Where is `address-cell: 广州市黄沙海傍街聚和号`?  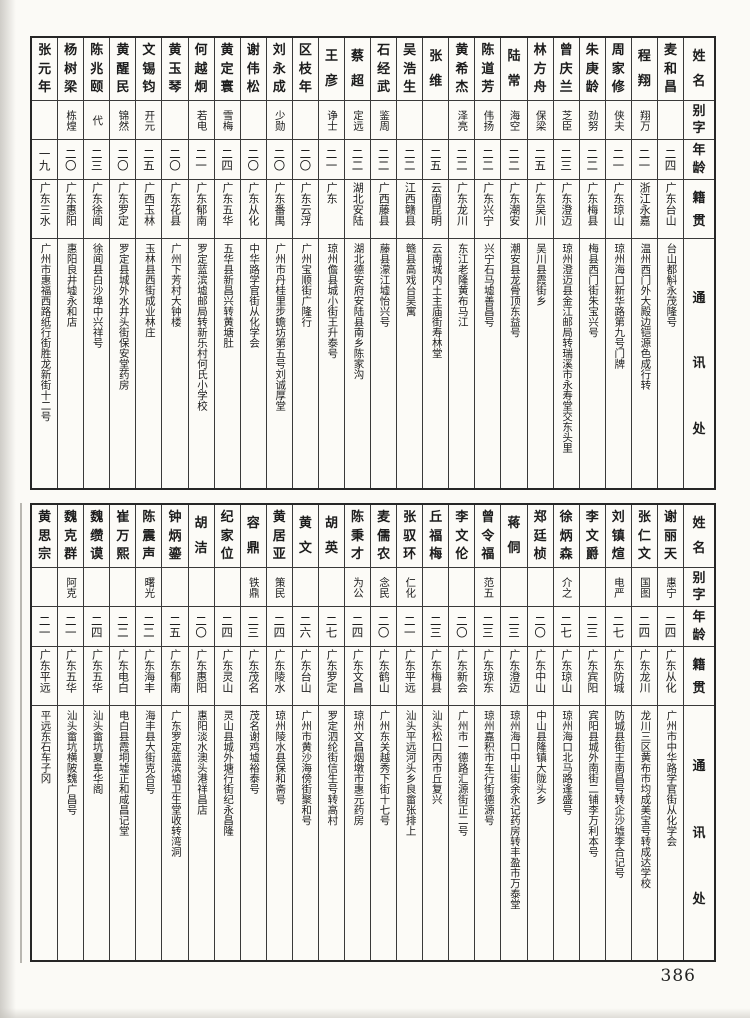
address-cell: 广州市黄沙海傍街聚和号 is located at coordinates (305, 833).